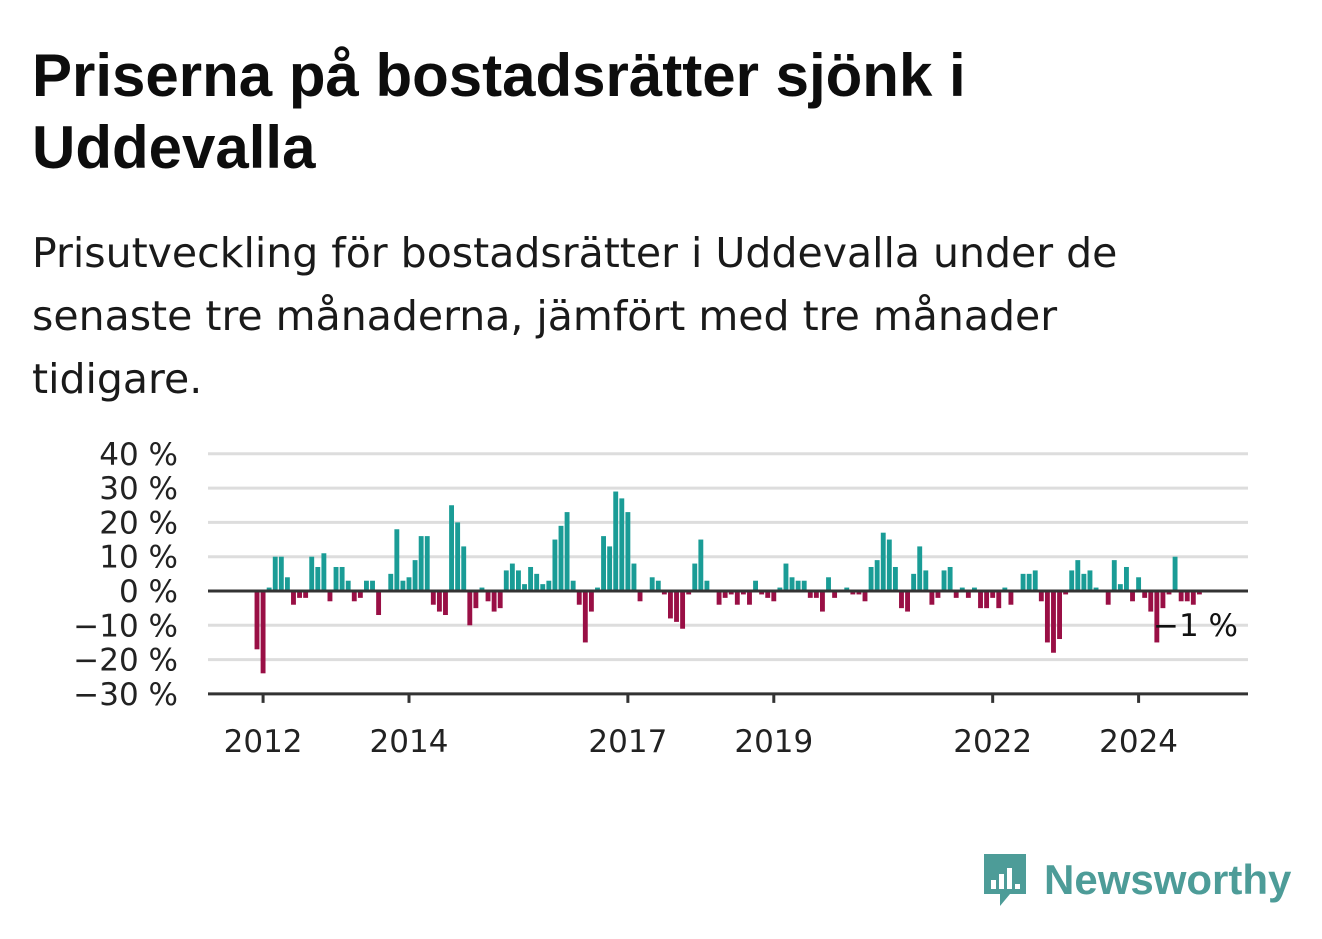 The width and height of the screenshot is (1322, 939). What do you see at coordinates (627, 742) in the screenshot?
I see `x-tick-label: 2017` at bounding box center [627, 742].